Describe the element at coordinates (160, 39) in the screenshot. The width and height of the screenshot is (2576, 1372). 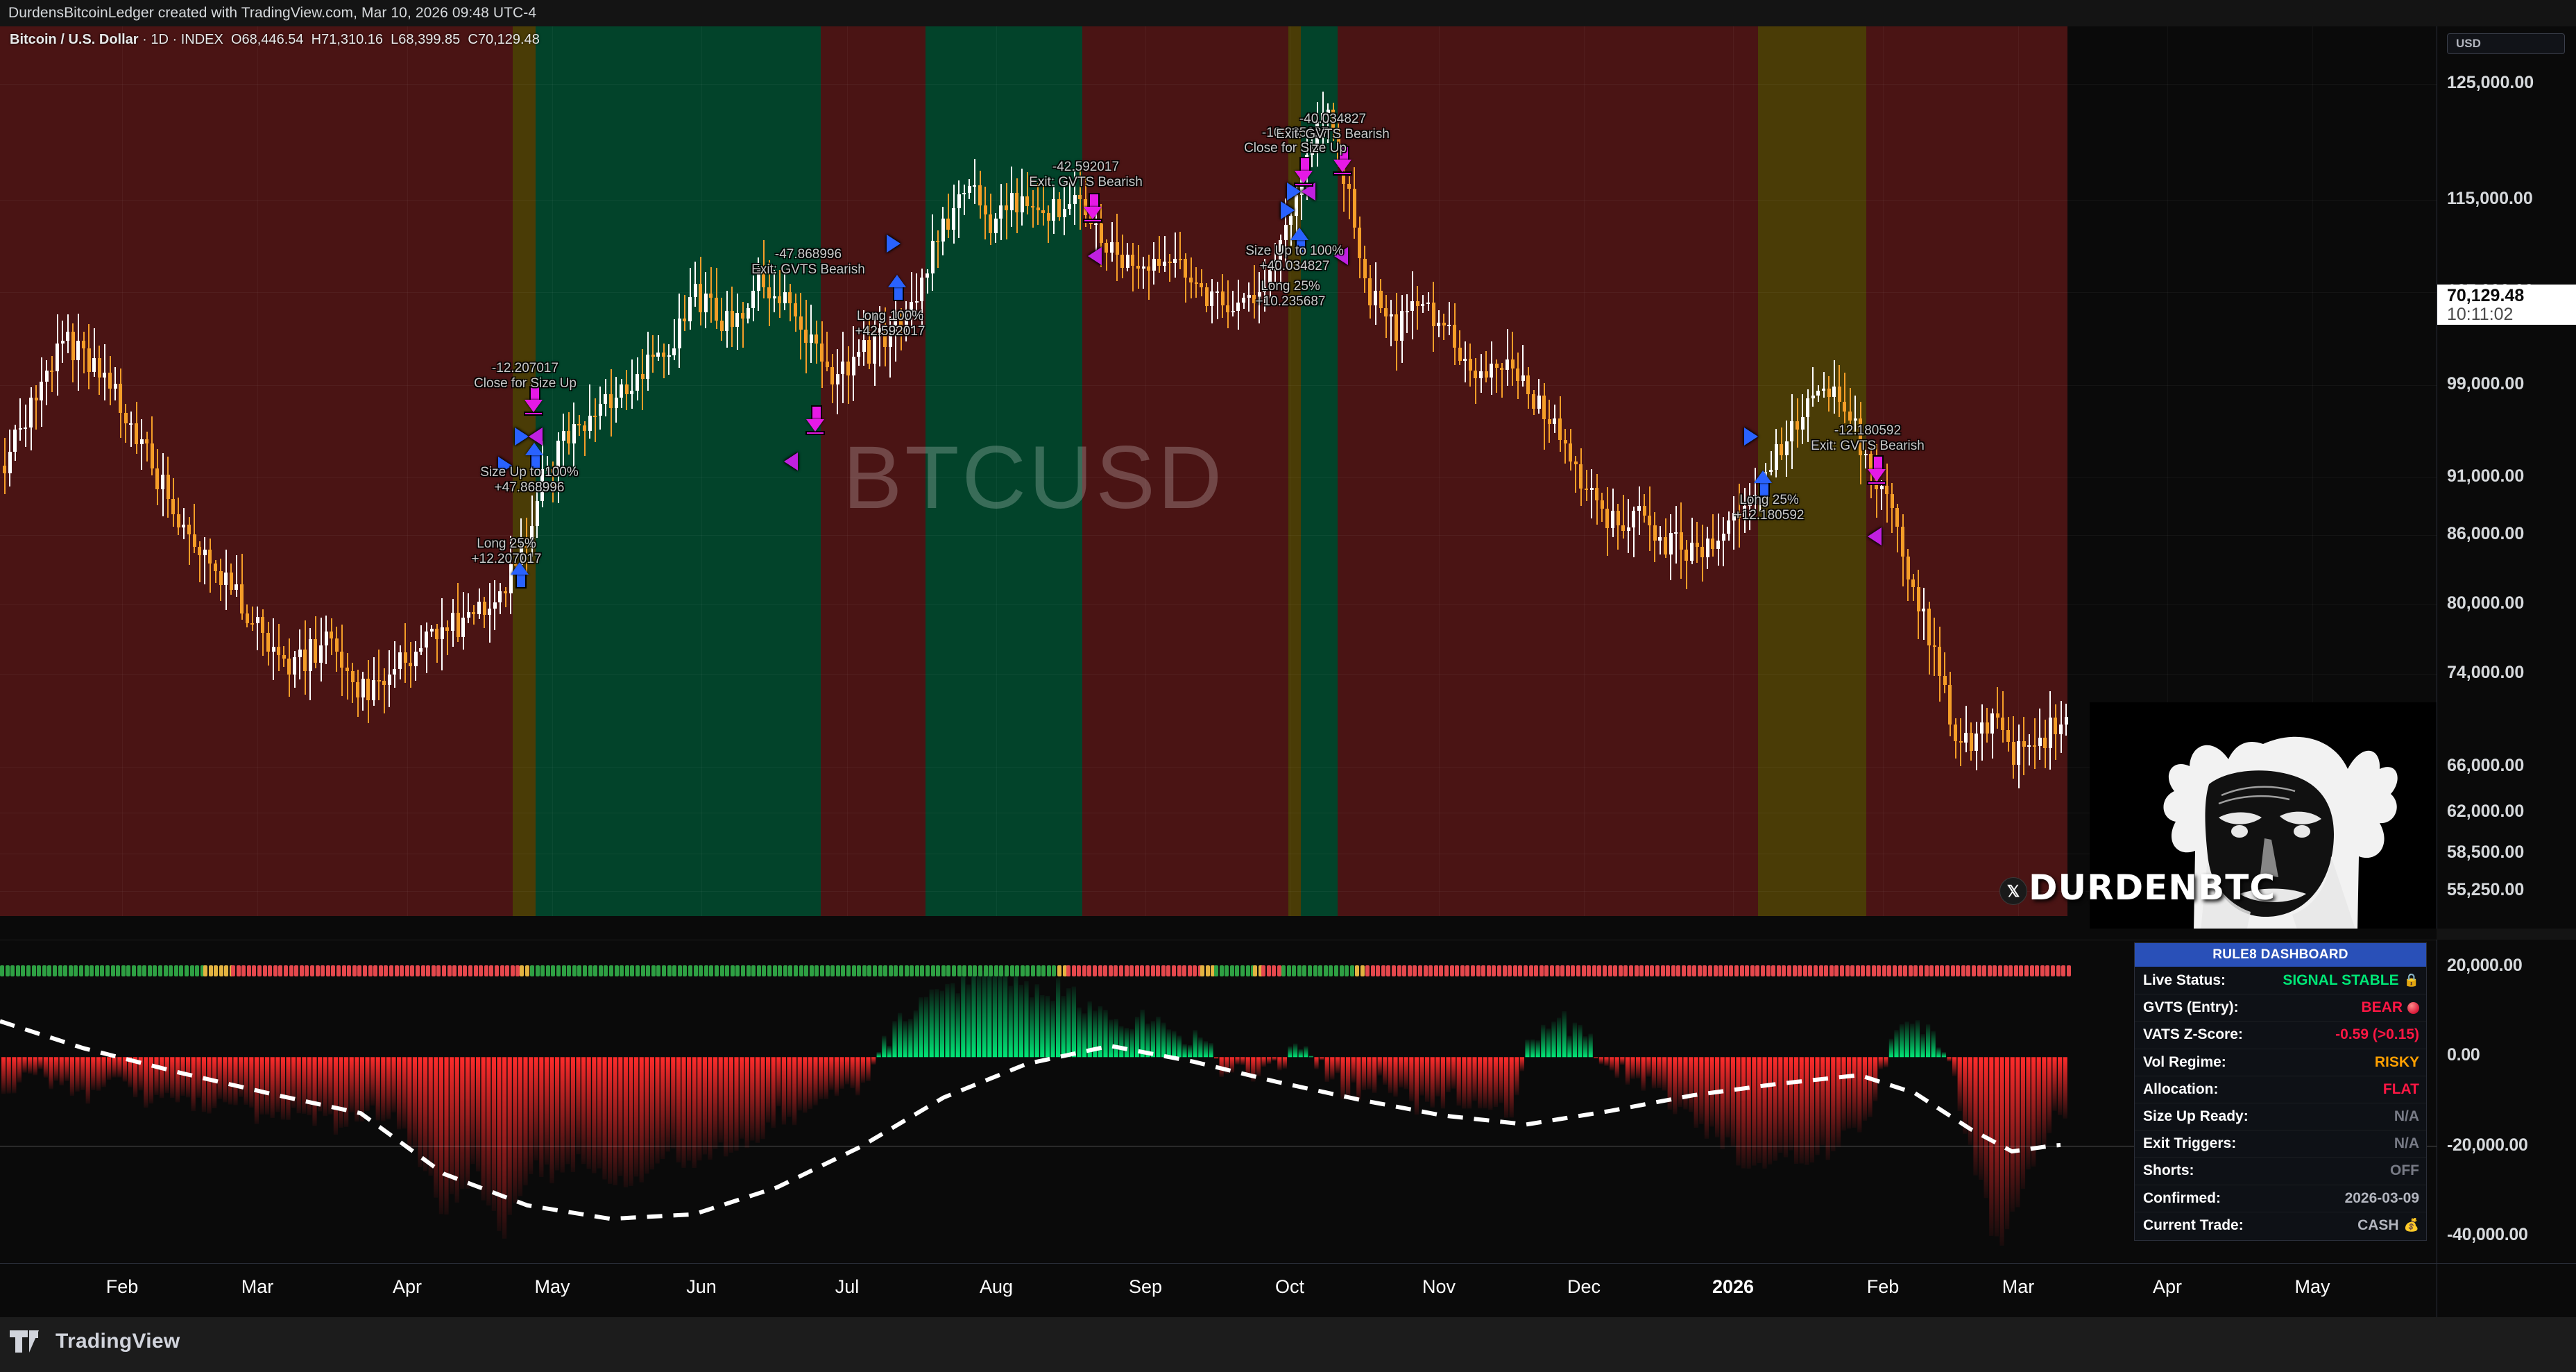
I see `legend-interval: 1D` at that location.